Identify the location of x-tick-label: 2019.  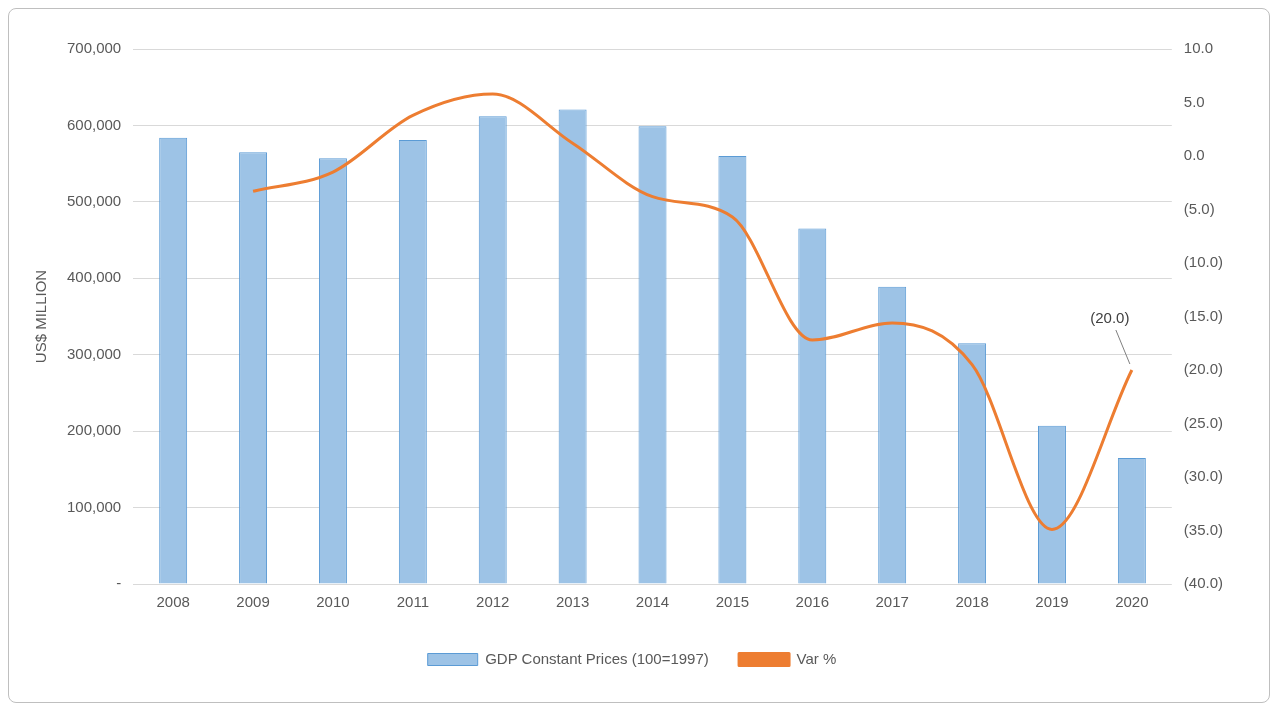
(1052, 602).